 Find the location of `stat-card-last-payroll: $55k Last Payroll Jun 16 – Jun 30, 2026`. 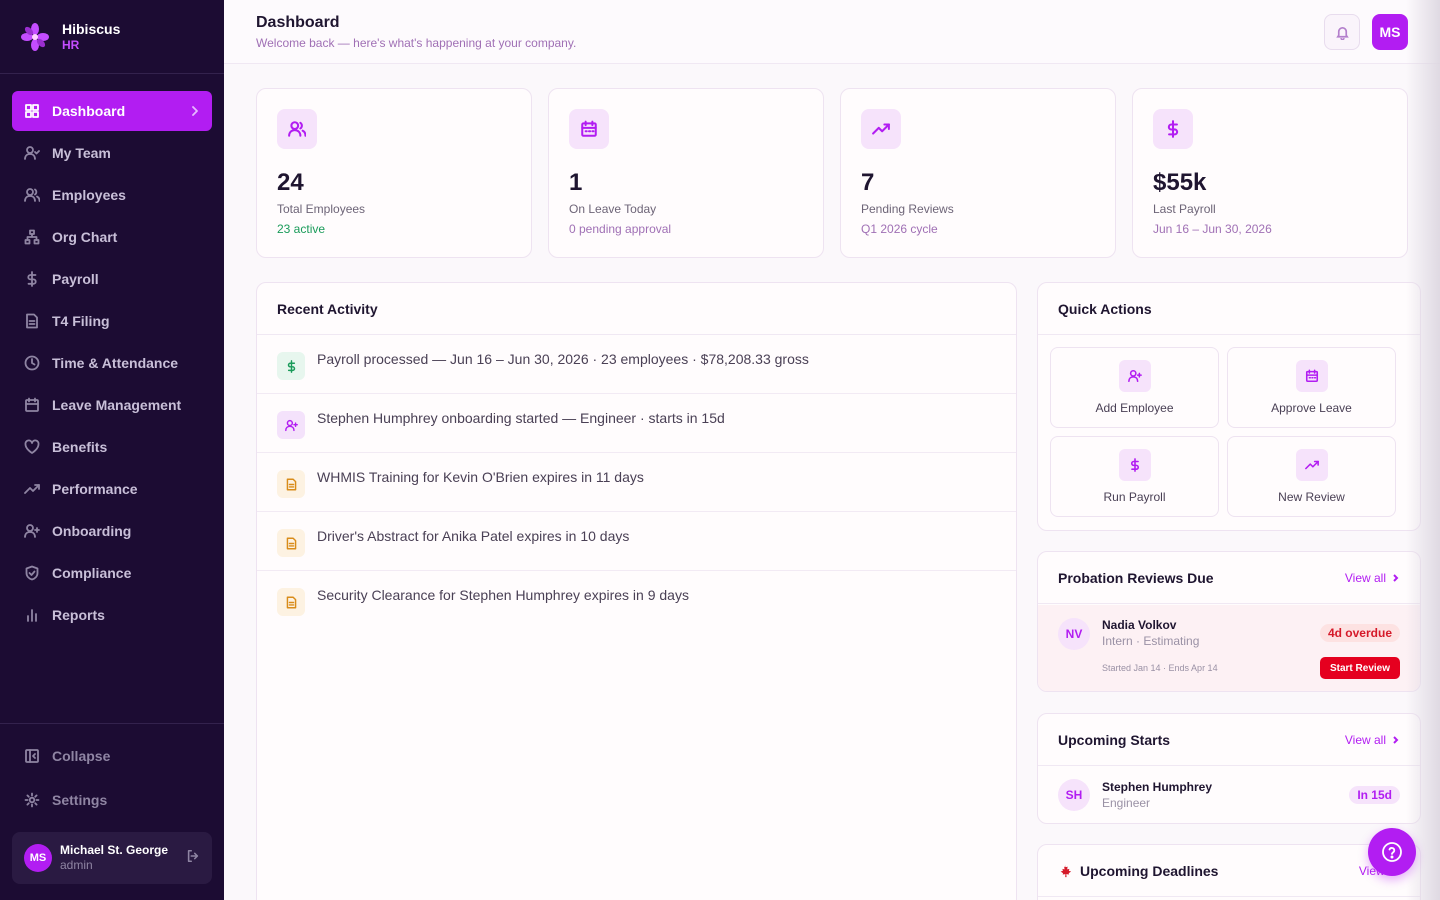

stat-card-last-payroll: $55k Last Payroll Jun 16 – Jun 30, 2026 is located at coordinates (1270, 173).